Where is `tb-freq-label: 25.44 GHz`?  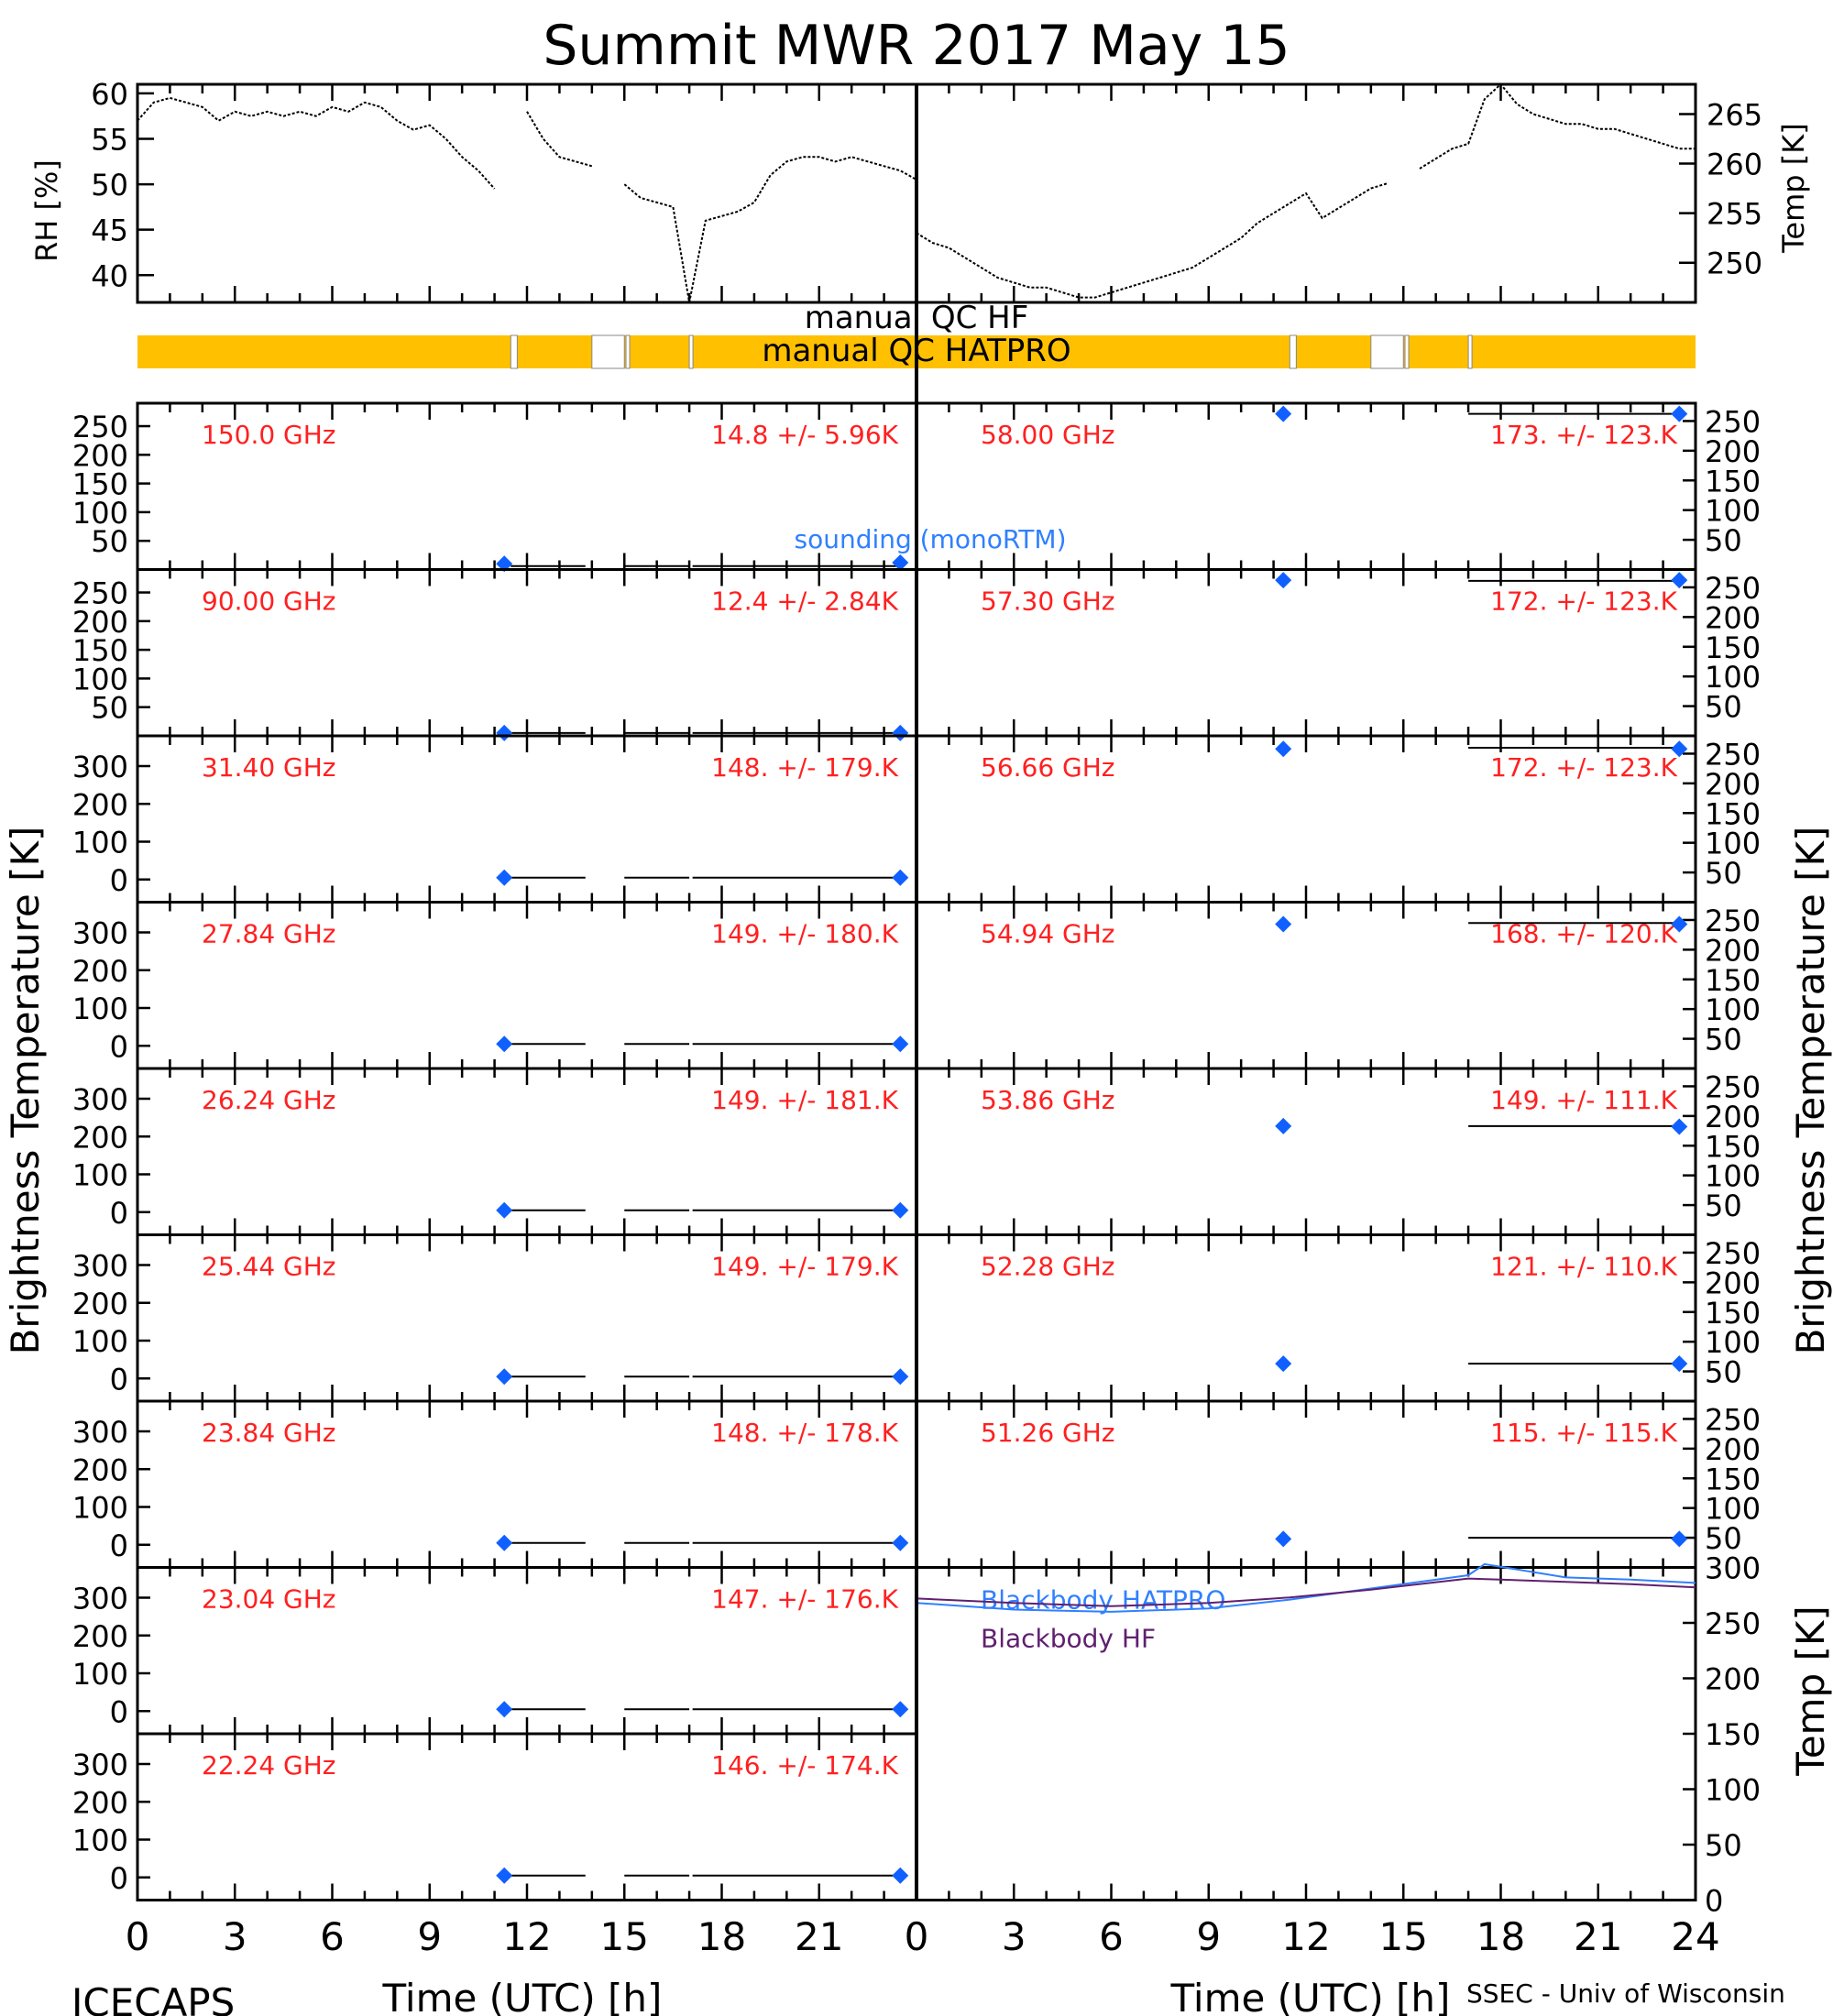
tb-freq-label: 25.44 GHz is located at coordinates (269, 1267).